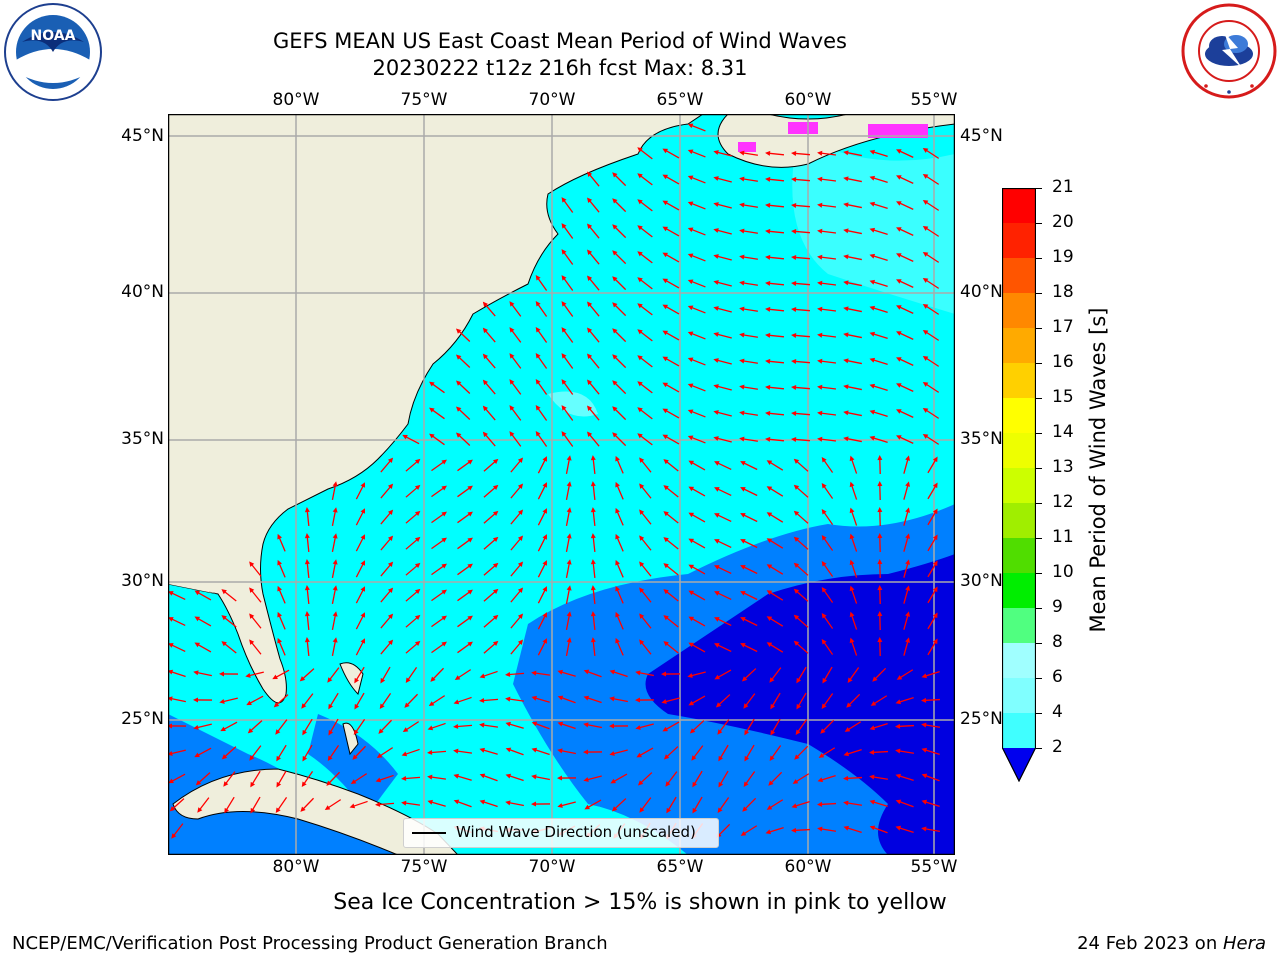 This screenshot has width=1280, height=960. Describe the element at coordinates (1019, 765) in the screenshot. I see `colorbar-extension` at that location.